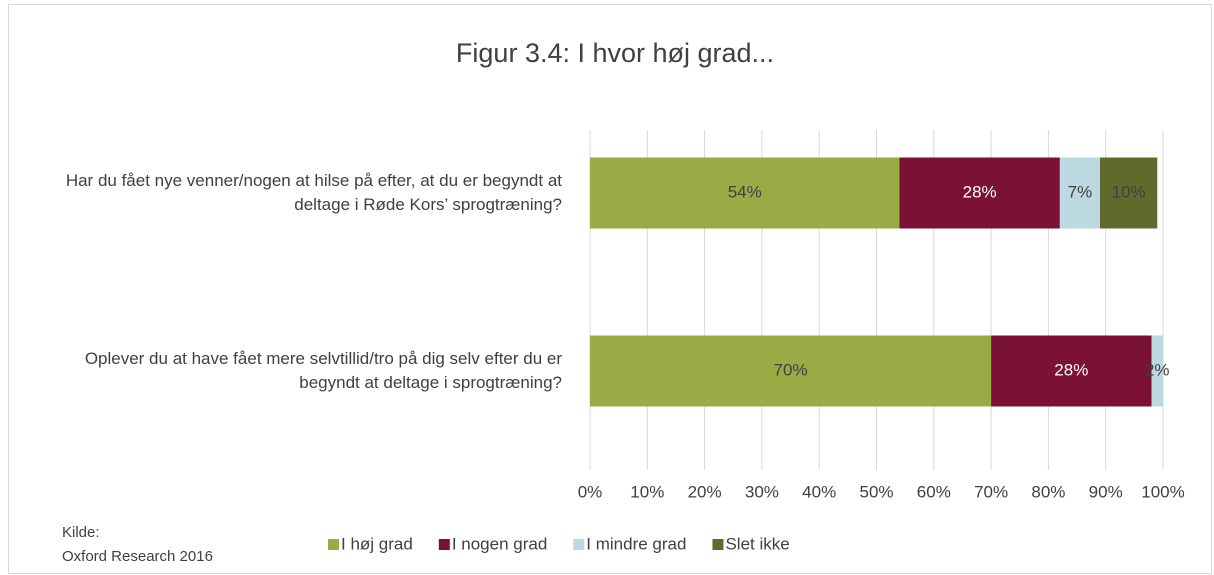 Image resolution: width=1214 pixels, height=575 pixels. Describe the element at coordinates (757, 543) in the screenshot. I see `legend-label: Slet ikke` at that location.